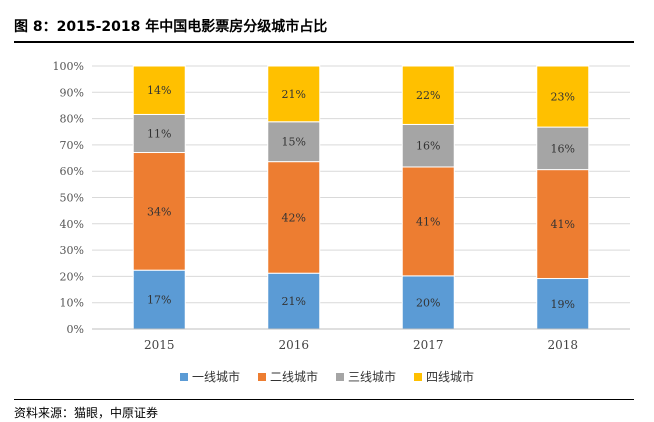  Describe the element at coordinates (68, 66) in the screenshot. I see `y-tick-label: 100%` at that location.